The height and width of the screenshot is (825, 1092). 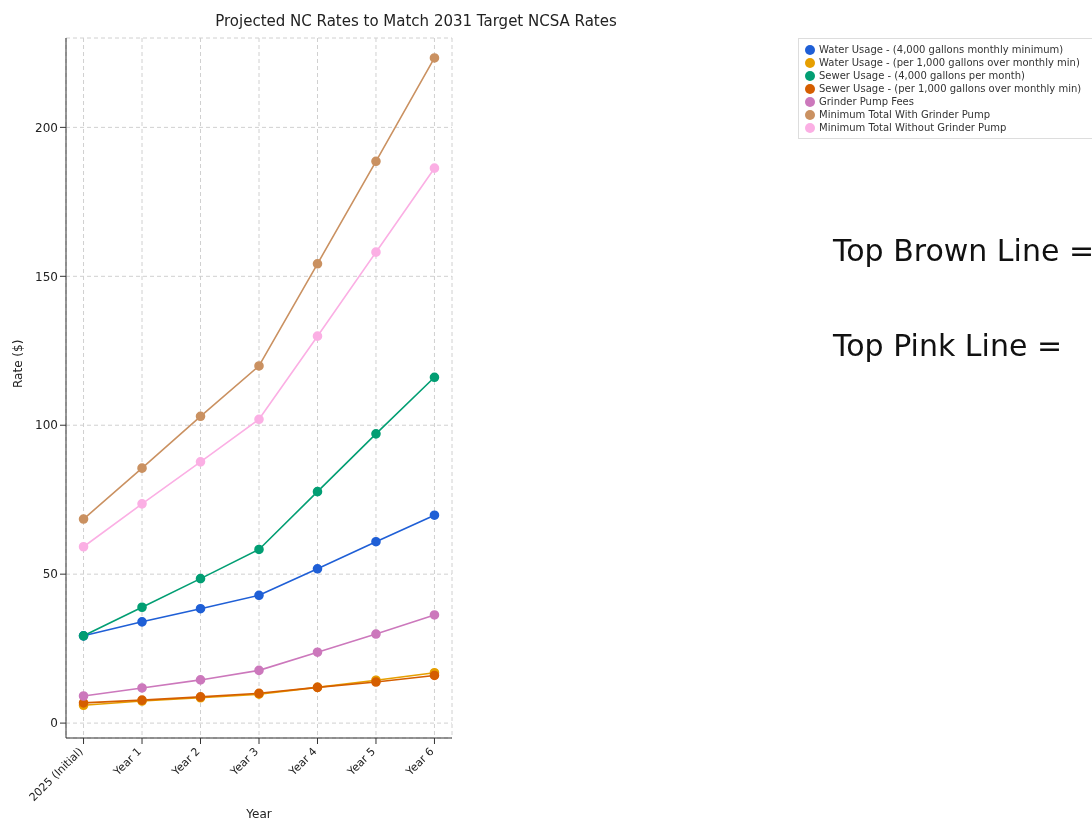 What do you see at coordinates (904, 114) in the screenshot?
I see `legend-label: Minimum Total With Grinder Pump` at bounding box center [904, 114].